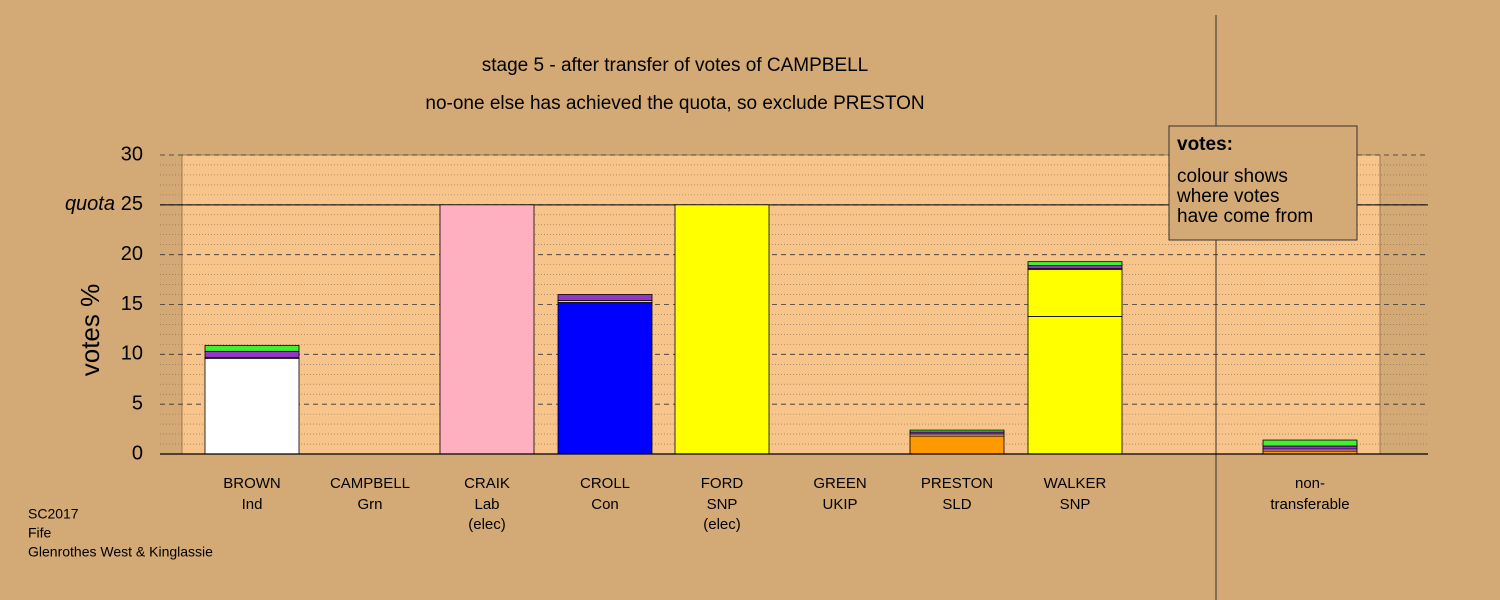  I want to click on party-label: transferable, so click(1309, 504).